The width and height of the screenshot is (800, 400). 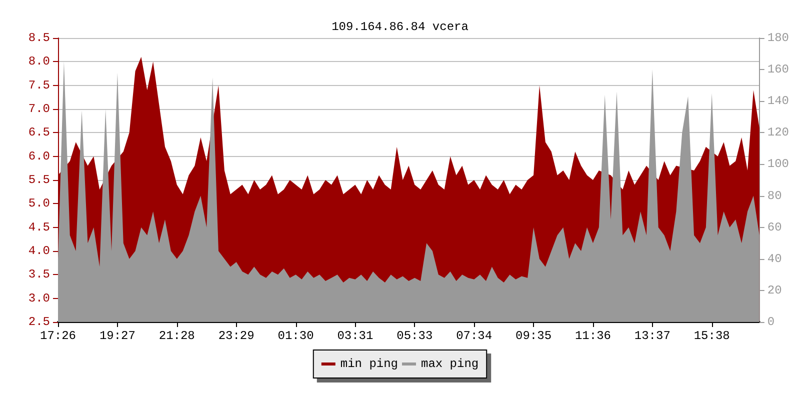 I want to click on y2-tick-label: 180, so click(x=778, y=38).